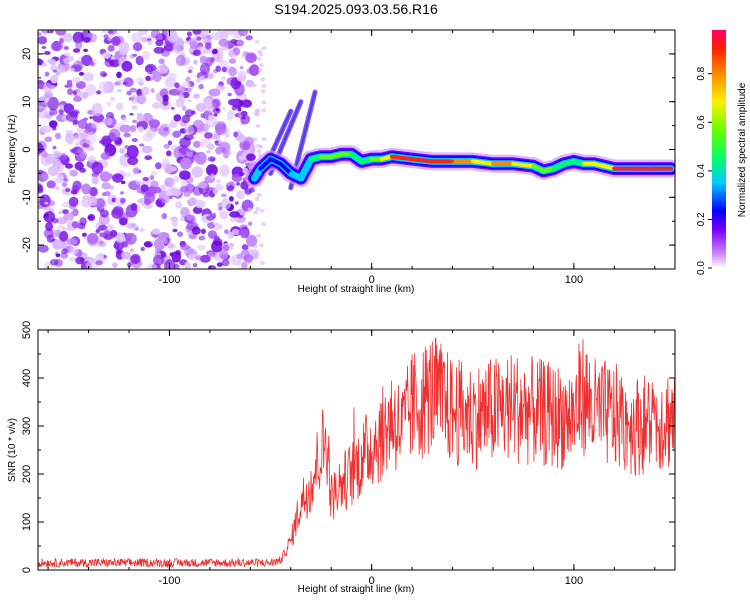  What do you see at coordinates (372, 280) in the screenshot?
I see `x-tick-label: 0` at bounding box center [372, 280].